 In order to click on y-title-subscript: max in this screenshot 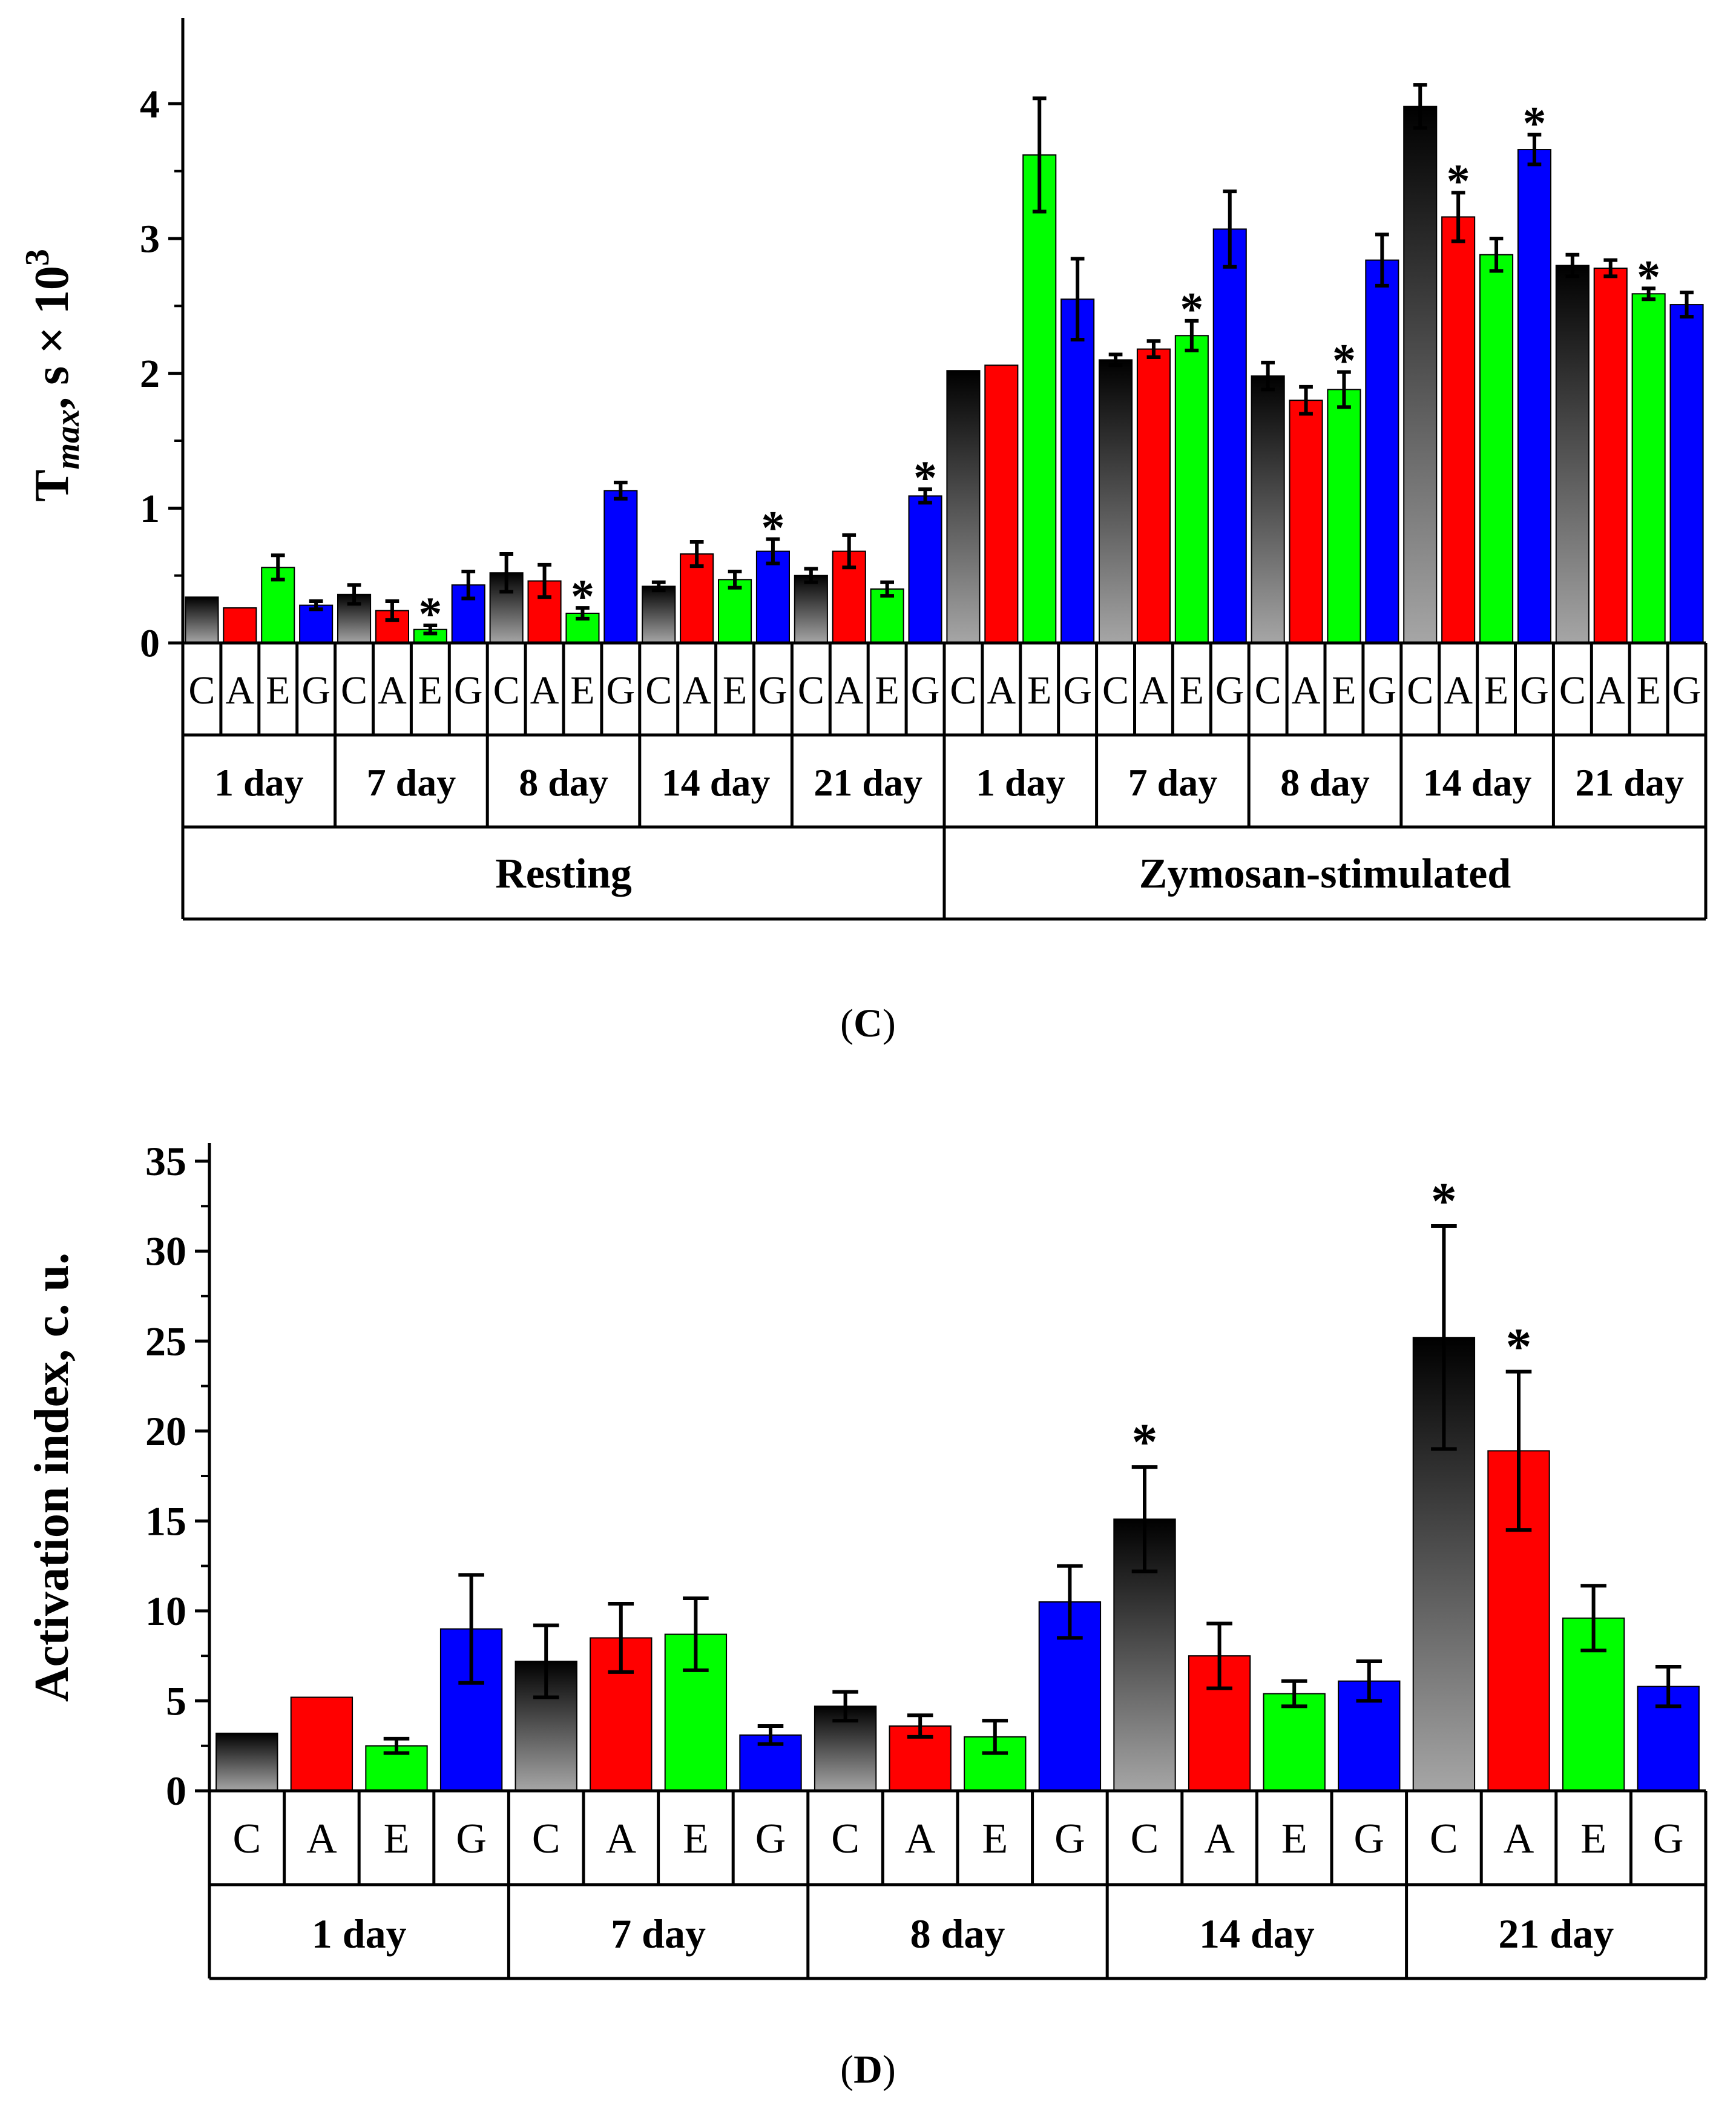, I will do `click(68, 440)`.